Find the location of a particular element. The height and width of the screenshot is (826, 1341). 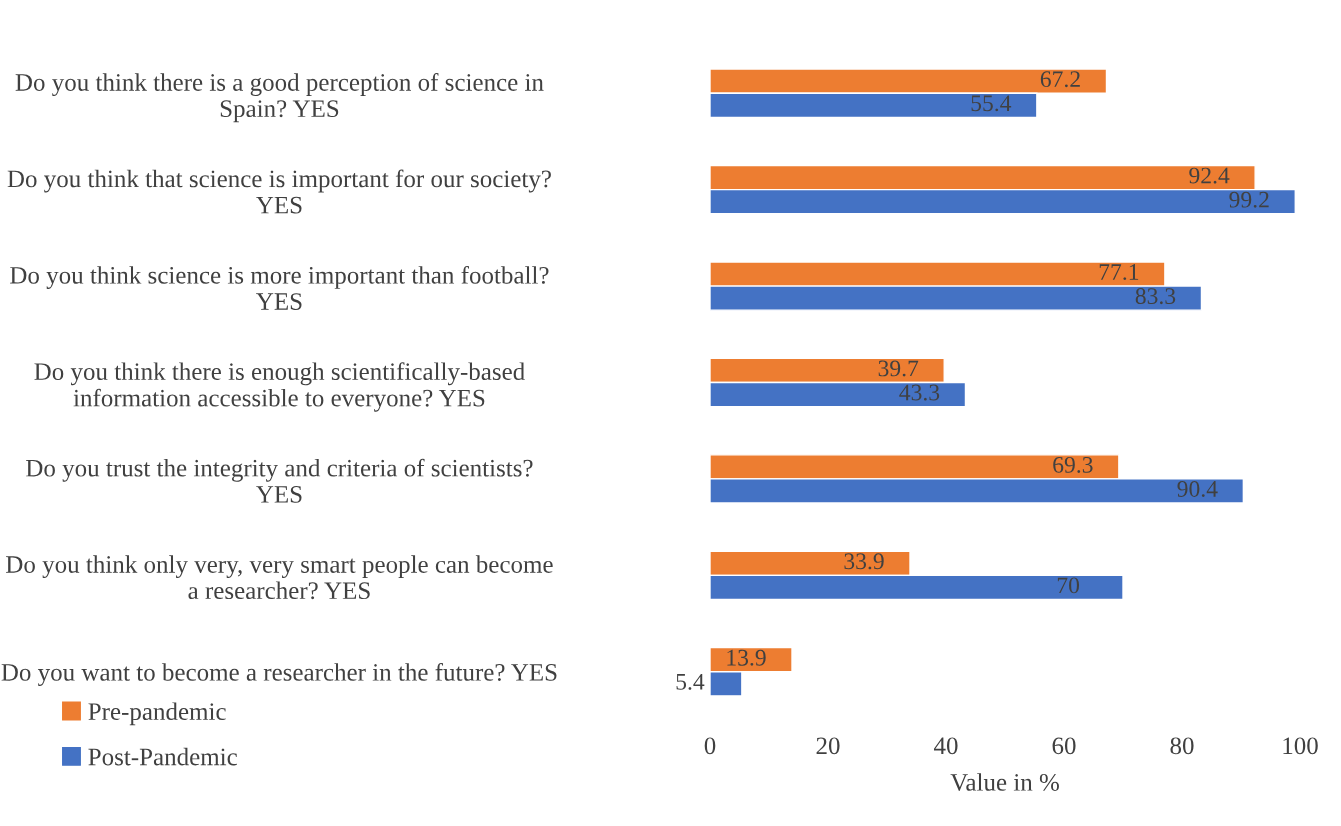

data-label: 13.9 is located at coordinates (746, 657).